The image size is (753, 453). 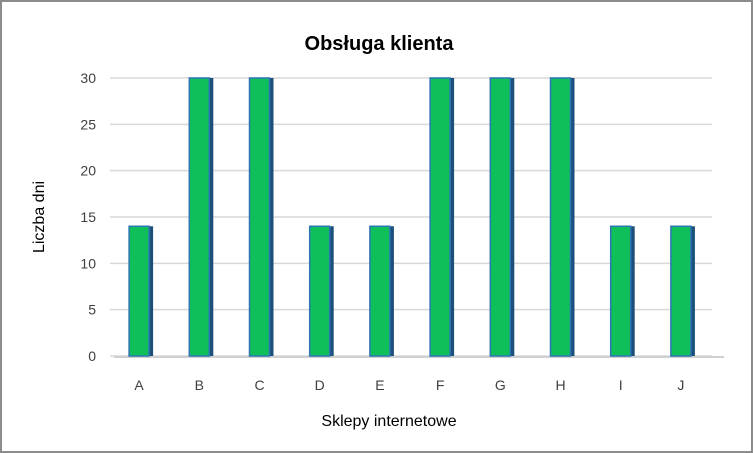 I want to click on y-tick-label: 30, so click(x=88, y=78).